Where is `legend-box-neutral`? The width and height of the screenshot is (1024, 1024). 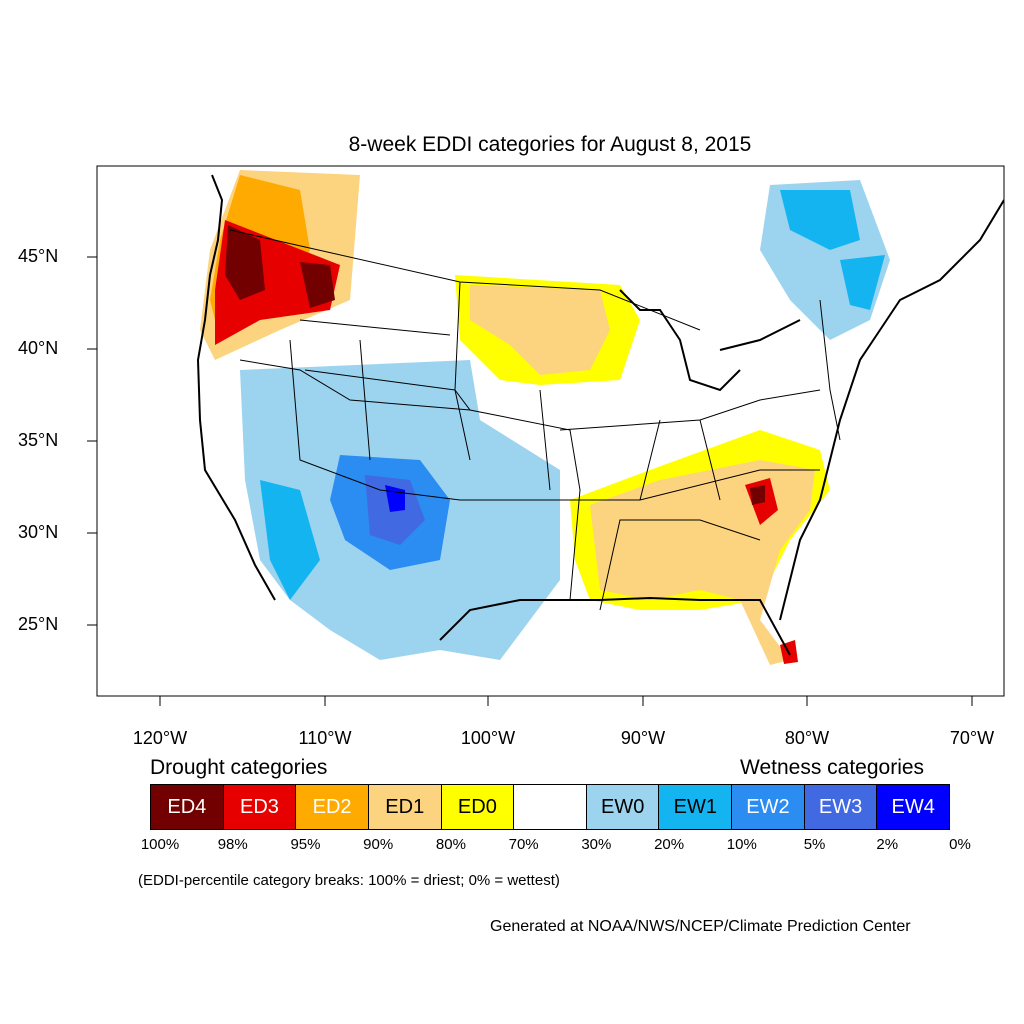
legend-box-neutral is located at coordinates (550, 807).